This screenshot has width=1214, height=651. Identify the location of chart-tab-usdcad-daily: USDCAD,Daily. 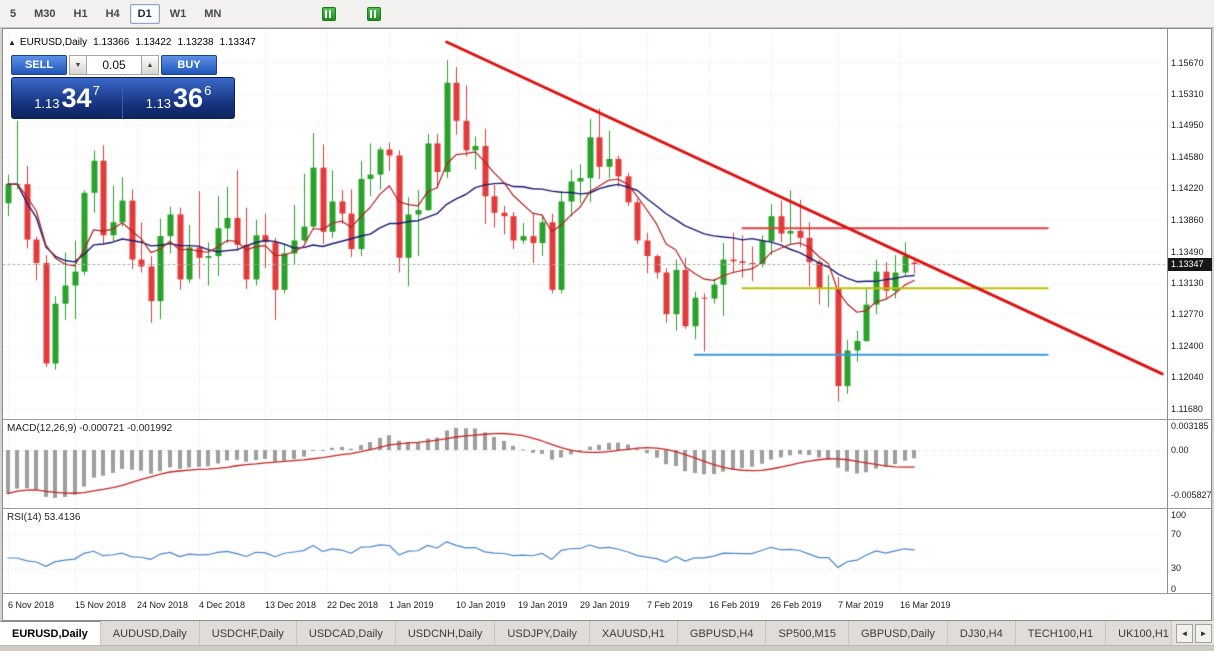
(346, 633).